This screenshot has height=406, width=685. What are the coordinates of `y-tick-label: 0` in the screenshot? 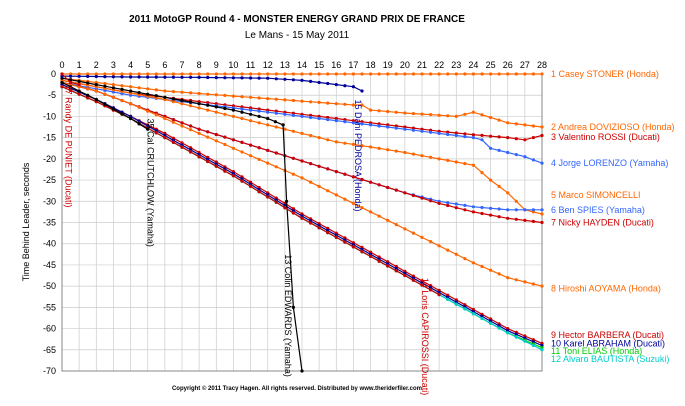 It's located at (53, 74).